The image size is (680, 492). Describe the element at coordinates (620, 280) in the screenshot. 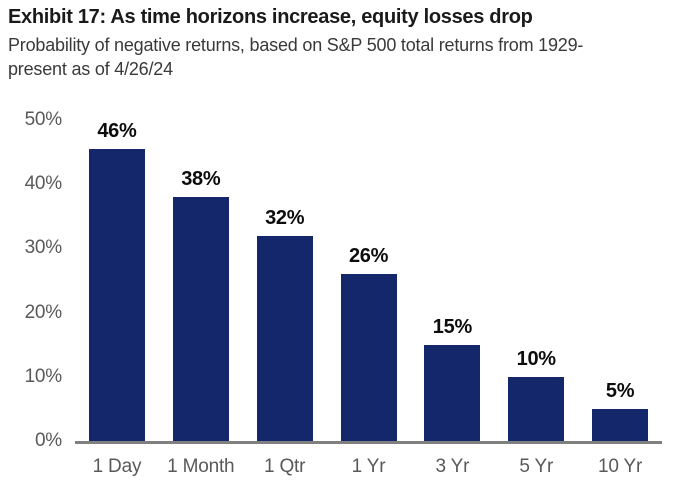

I see `bar-column: 5%` at that location.